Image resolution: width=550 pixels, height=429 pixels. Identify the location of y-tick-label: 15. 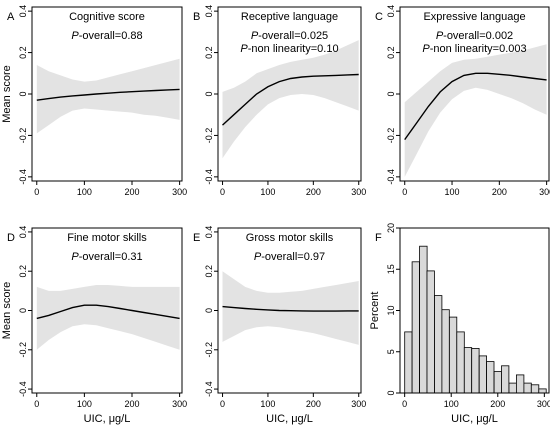
(391, 269).